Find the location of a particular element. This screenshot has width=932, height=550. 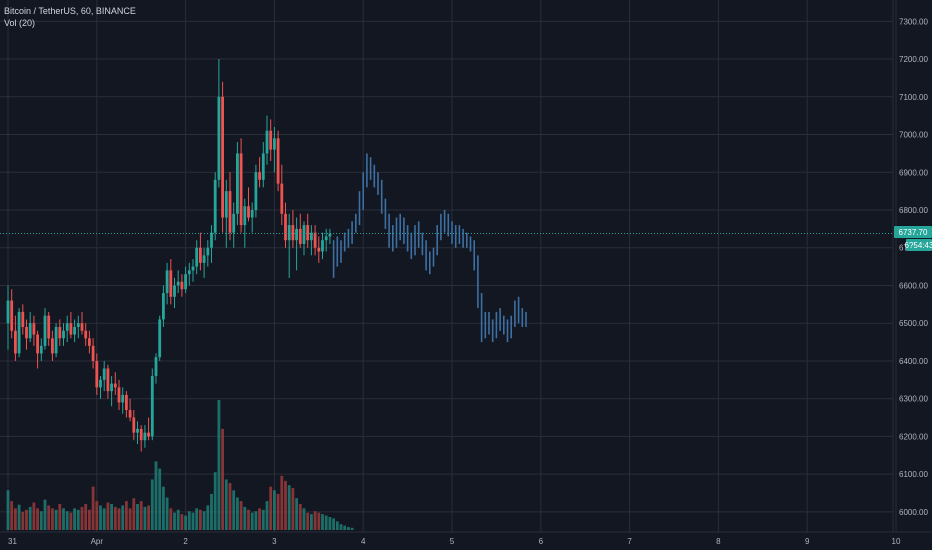

price-tick-label: 7200.00 is located at coordinates (913, 59).